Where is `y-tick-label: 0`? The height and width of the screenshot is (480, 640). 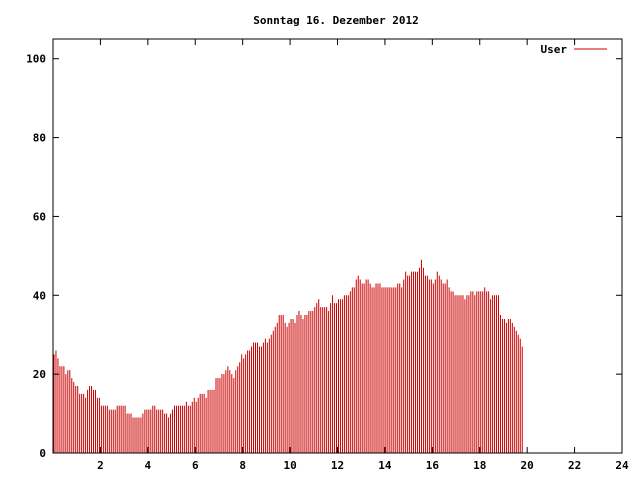 y-tick-label: 0 is located at coordinates (42, 453).